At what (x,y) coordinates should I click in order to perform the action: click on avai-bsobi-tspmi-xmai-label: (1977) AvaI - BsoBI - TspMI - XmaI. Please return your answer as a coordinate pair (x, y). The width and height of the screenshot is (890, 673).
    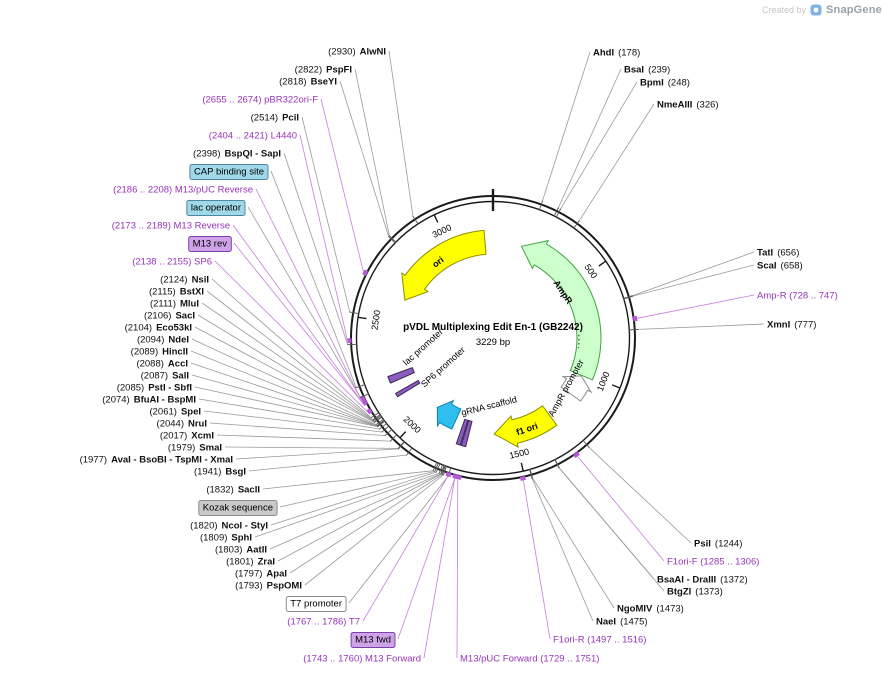
    Looking at the image, I should click on (156, 460).